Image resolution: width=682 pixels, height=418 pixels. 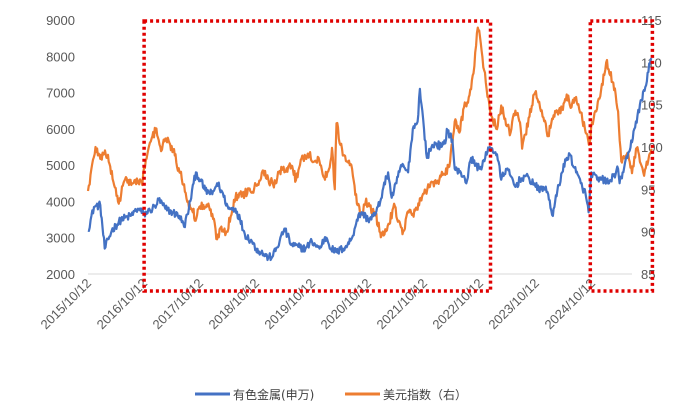 What do you see at coordinates (60, 165) in the screenshot?
I see `left-tick-label: 5000` at bounding box center [60, 165].